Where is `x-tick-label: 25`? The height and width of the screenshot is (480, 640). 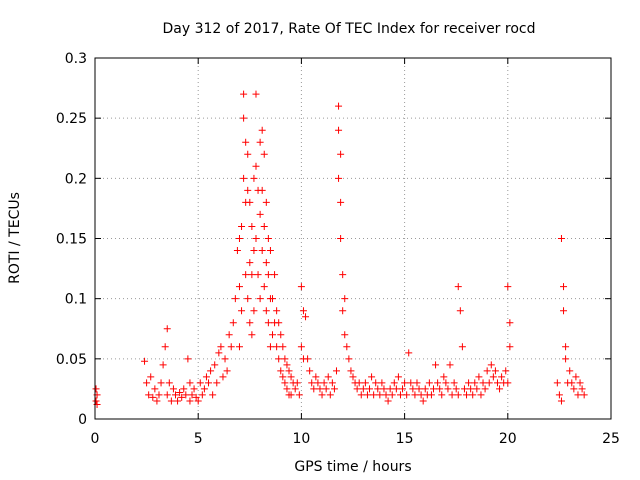 x-tick-label: 25 is located at coordinates (611, 439).